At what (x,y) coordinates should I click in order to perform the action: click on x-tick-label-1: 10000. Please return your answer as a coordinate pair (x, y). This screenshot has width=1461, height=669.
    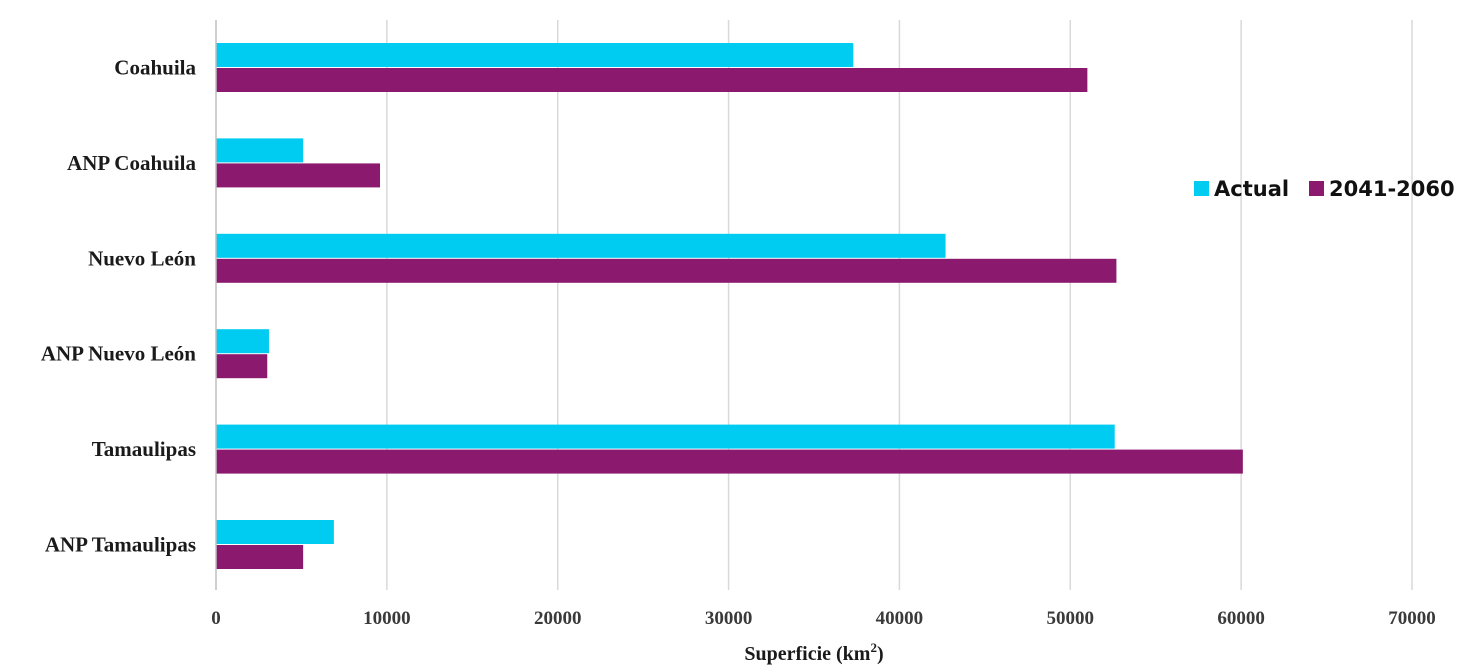
    Looking at the image, I should click on (387, 618).